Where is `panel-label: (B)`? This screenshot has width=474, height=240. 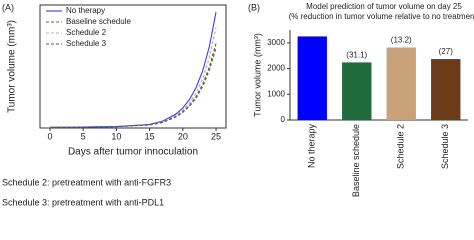
panel-label: (B) is located at coordinates (254, 7).